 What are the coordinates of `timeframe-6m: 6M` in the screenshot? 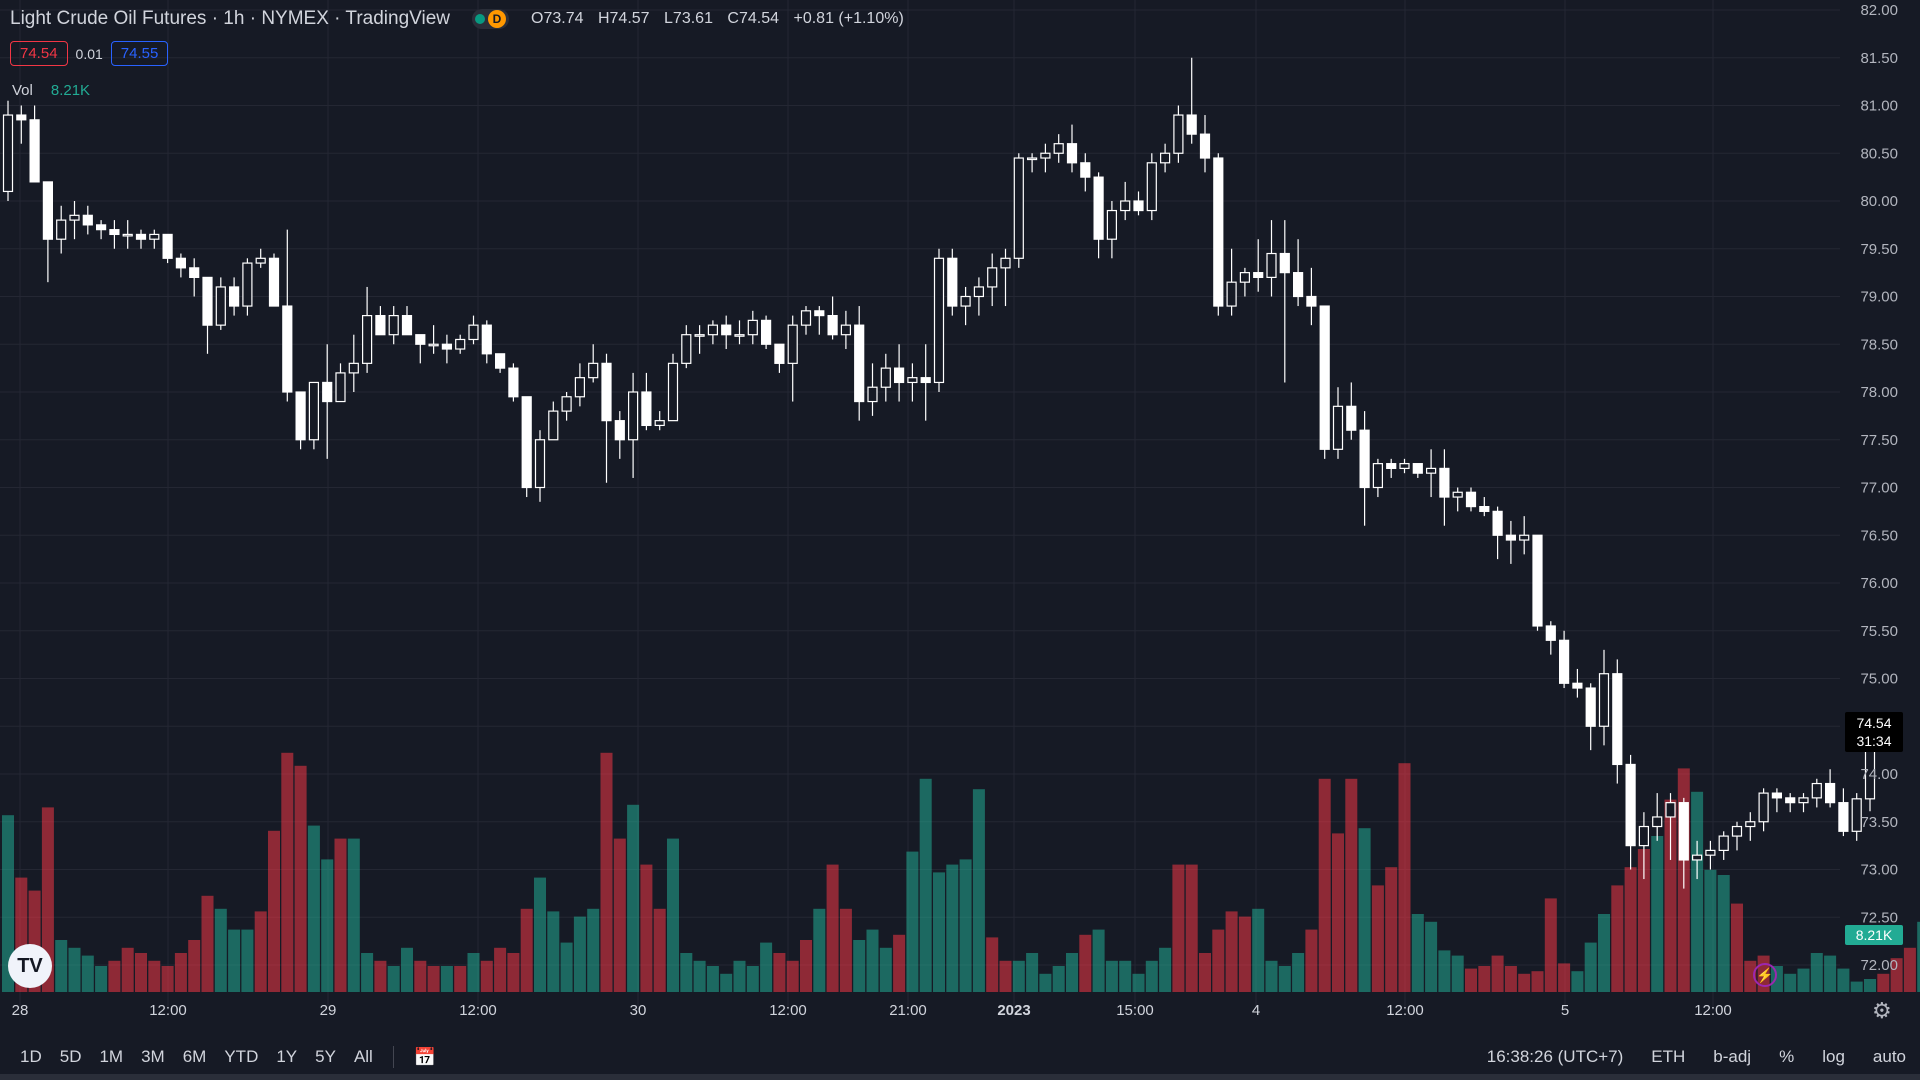 It's located at (194, 1056).